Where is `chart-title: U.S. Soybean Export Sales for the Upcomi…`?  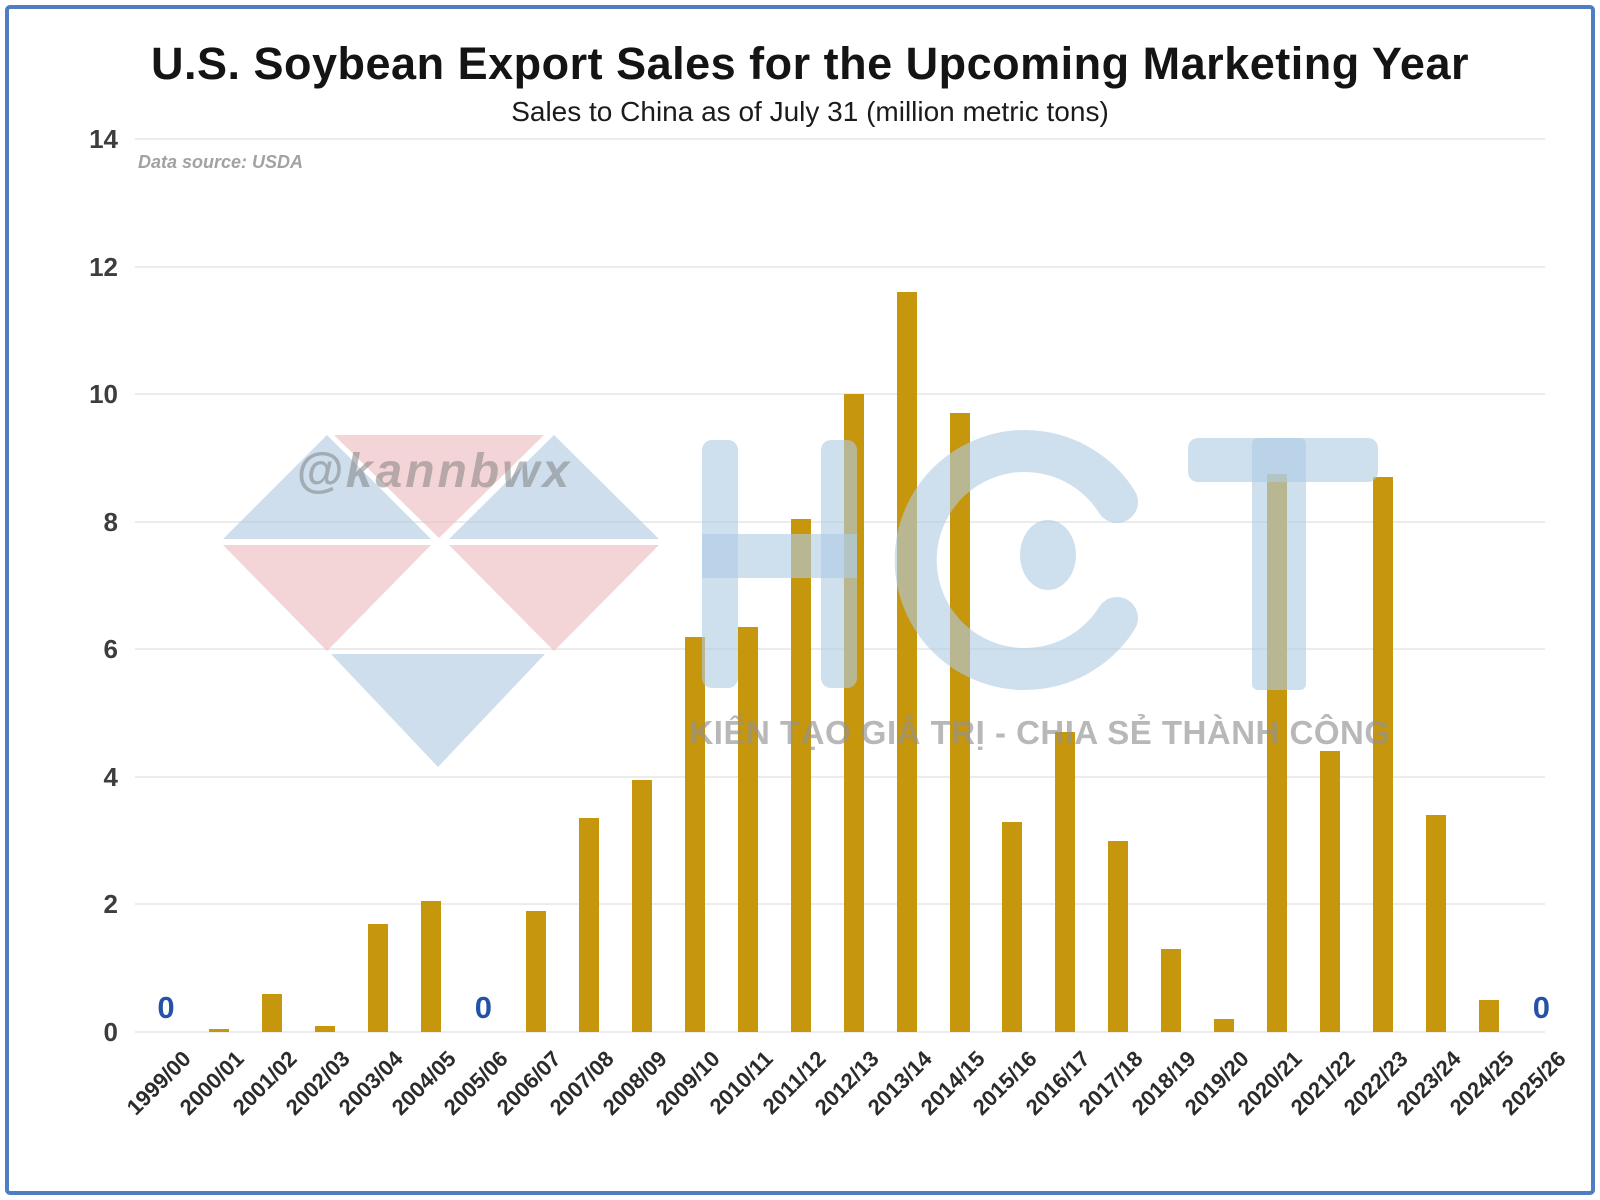 chart-title: U.S. Soybean Export Sales for the Upcomi… is located at coordinates (809, 63).